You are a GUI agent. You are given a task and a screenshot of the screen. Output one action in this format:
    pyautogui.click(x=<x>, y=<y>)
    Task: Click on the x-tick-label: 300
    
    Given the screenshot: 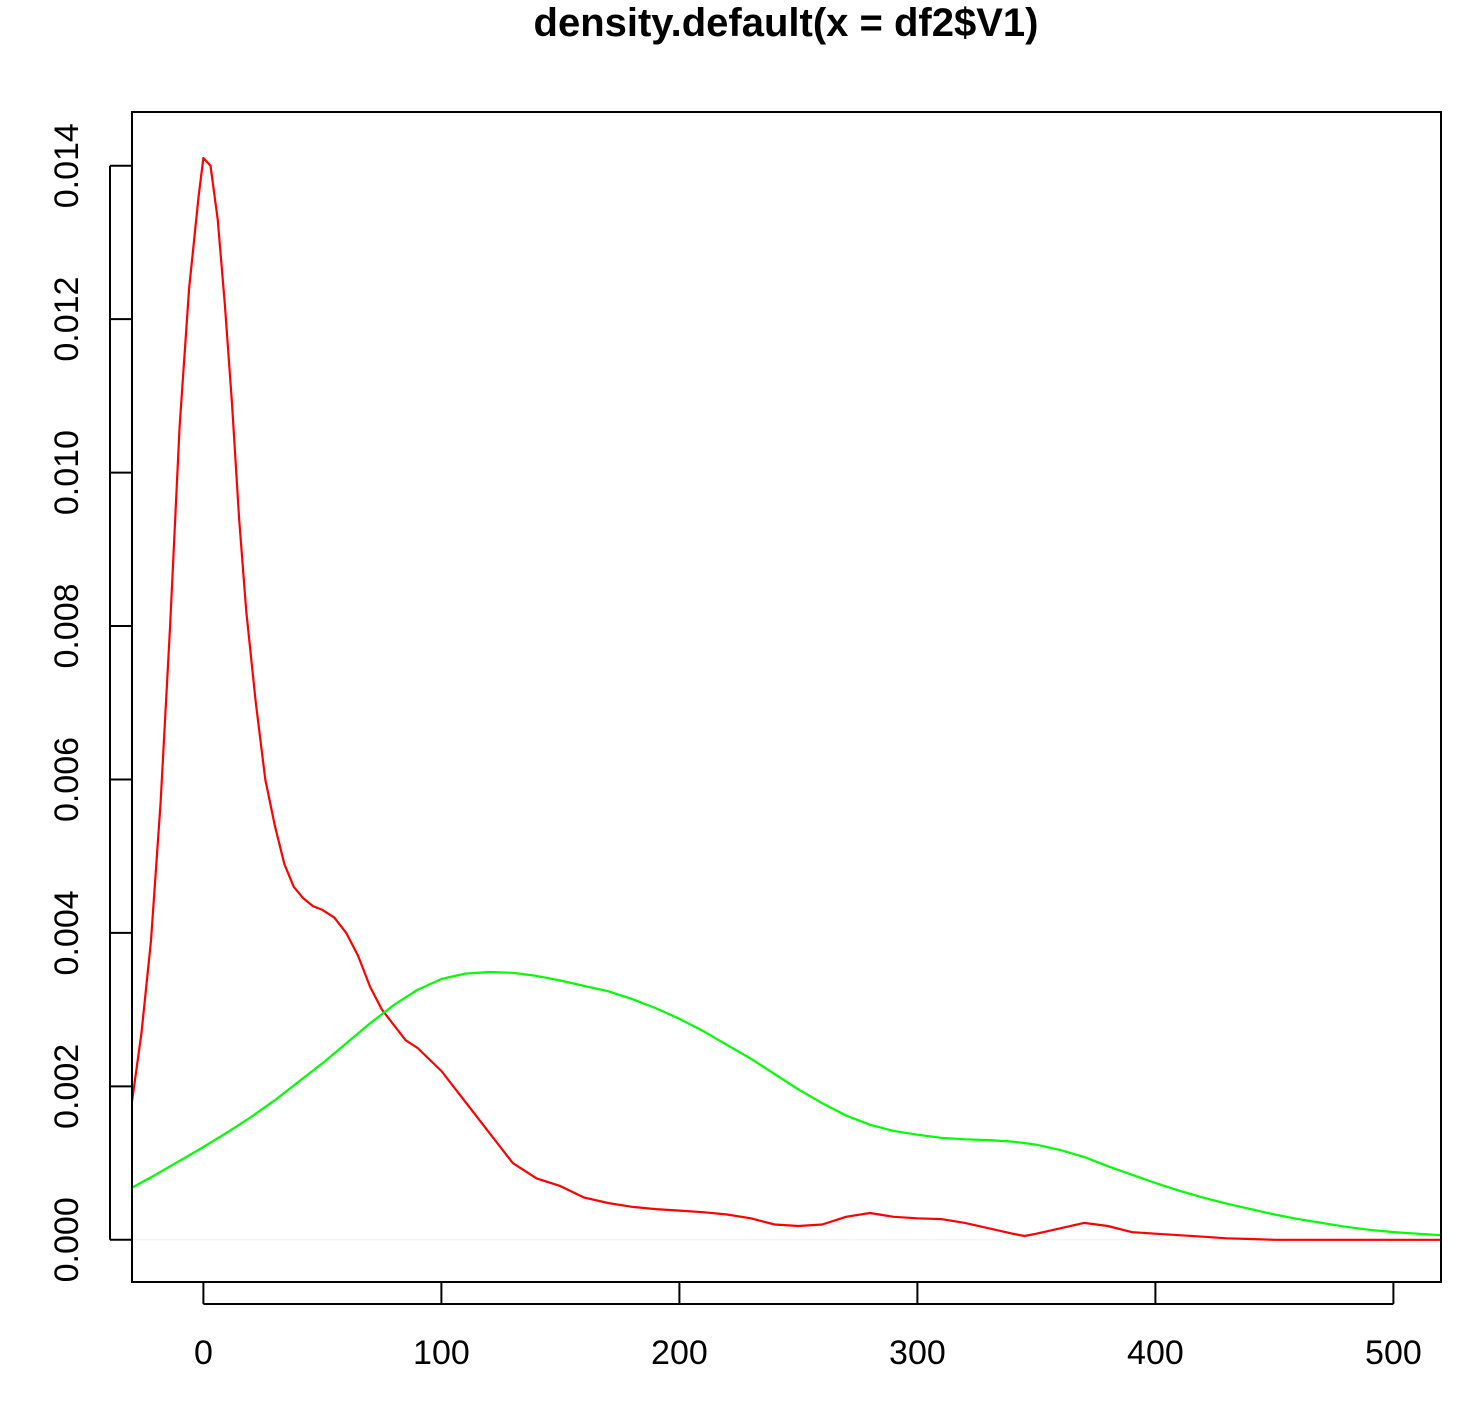 What is the action you would take?
    pyautogui.click(x=917, y=1353)
    